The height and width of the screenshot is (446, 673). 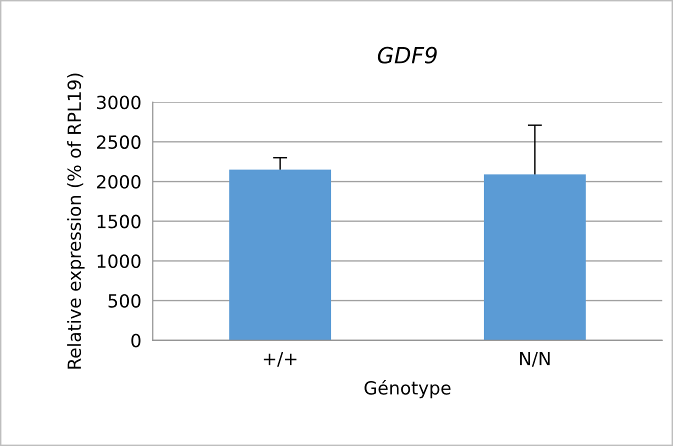 What do you see at coordinates (407, 389) in the screenshot?
I see `x-axis-title: Génotype` at bounding box center [407, 389].